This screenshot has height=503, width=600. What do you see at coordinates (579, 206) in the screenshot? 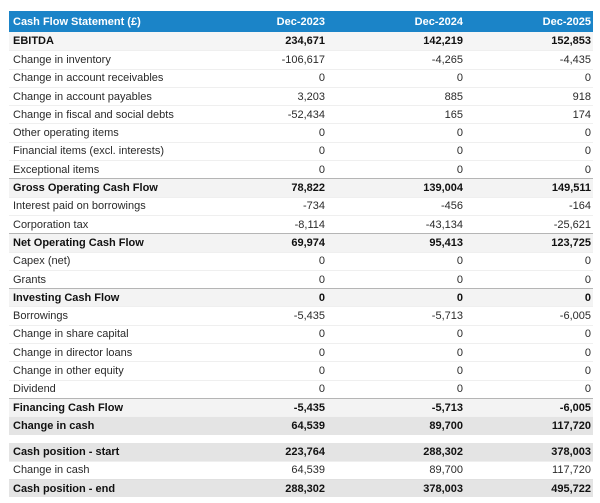
I see `row-value: -164` at bounding box center [579, 206].